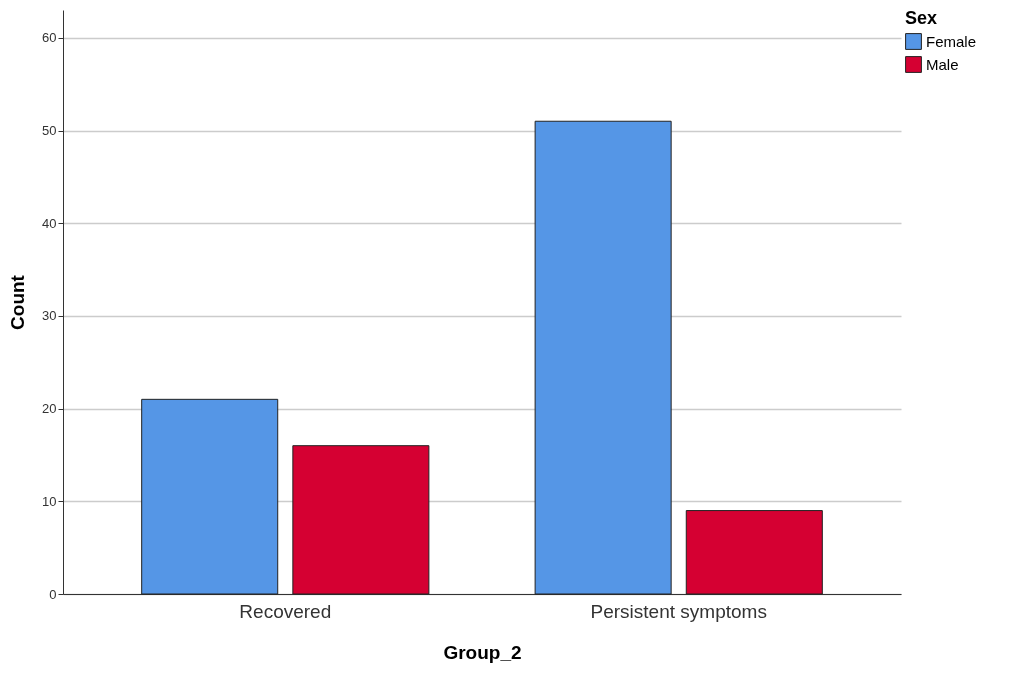 This screenshot has width=1009, height=679. Describe the element at coordinates (942, 64) in the screenshot. I see `legend-label: Male` at that location.